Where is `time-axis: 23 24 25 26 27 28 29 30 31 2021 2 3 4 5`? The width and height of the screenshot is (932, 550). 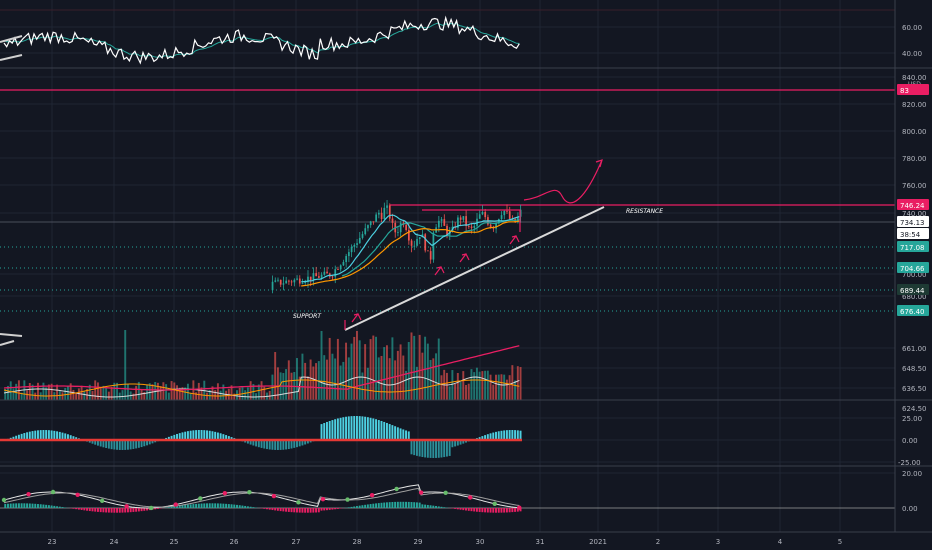 time-axis: 23 24 25 26 27 28 29 30 31 2021 2 3 4 5 is located at coordinates (445, 542).